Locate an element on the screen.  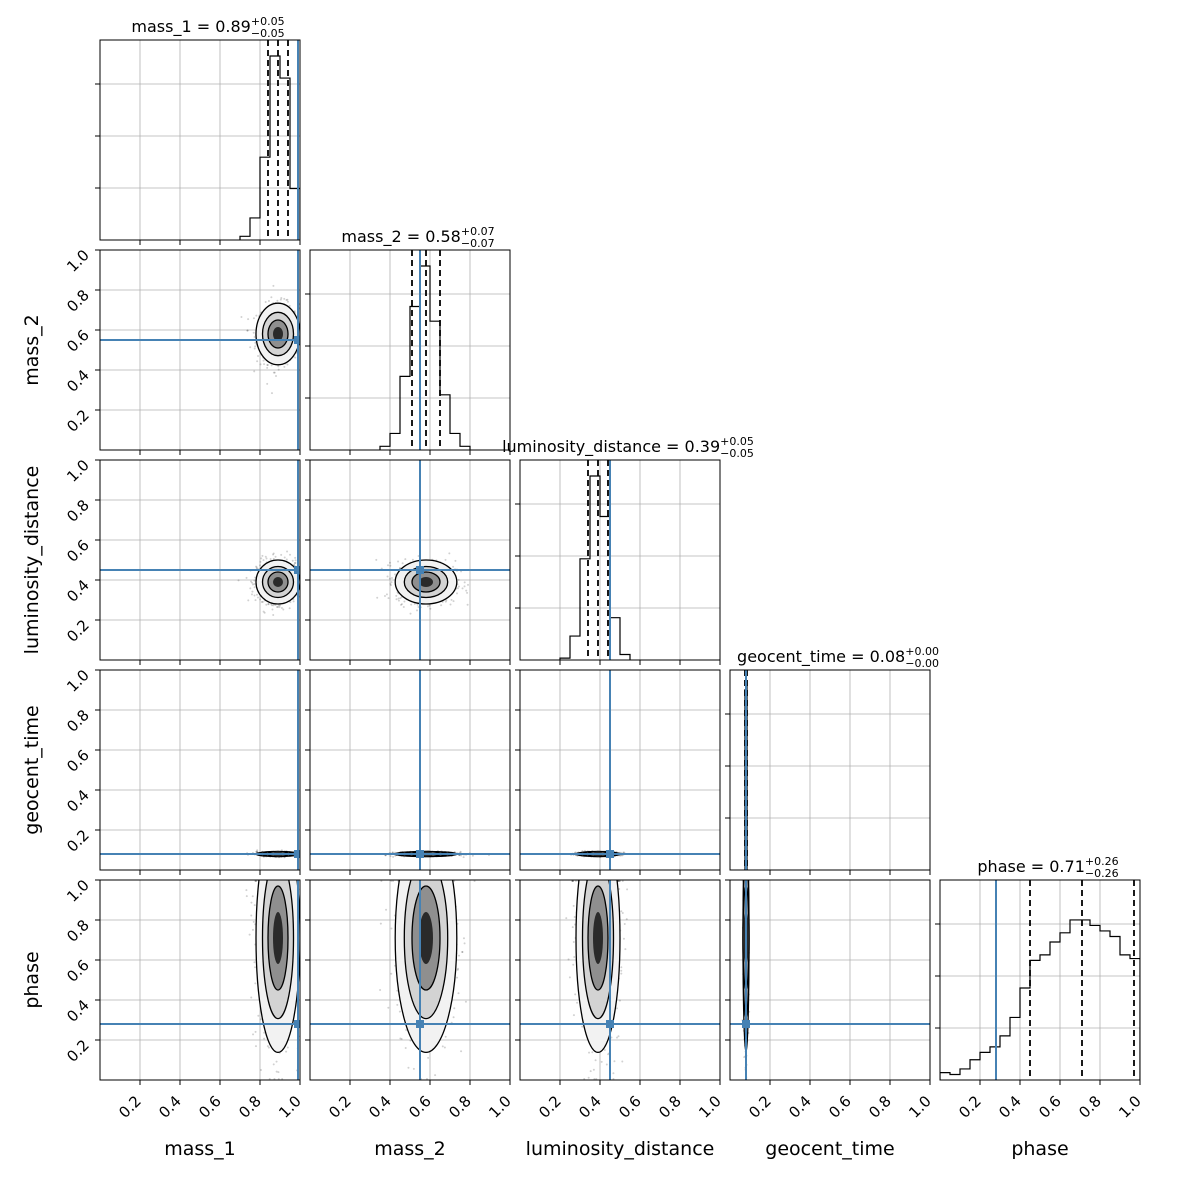
histogram-step-luminosity_distance is located at coordinates (595, 567).